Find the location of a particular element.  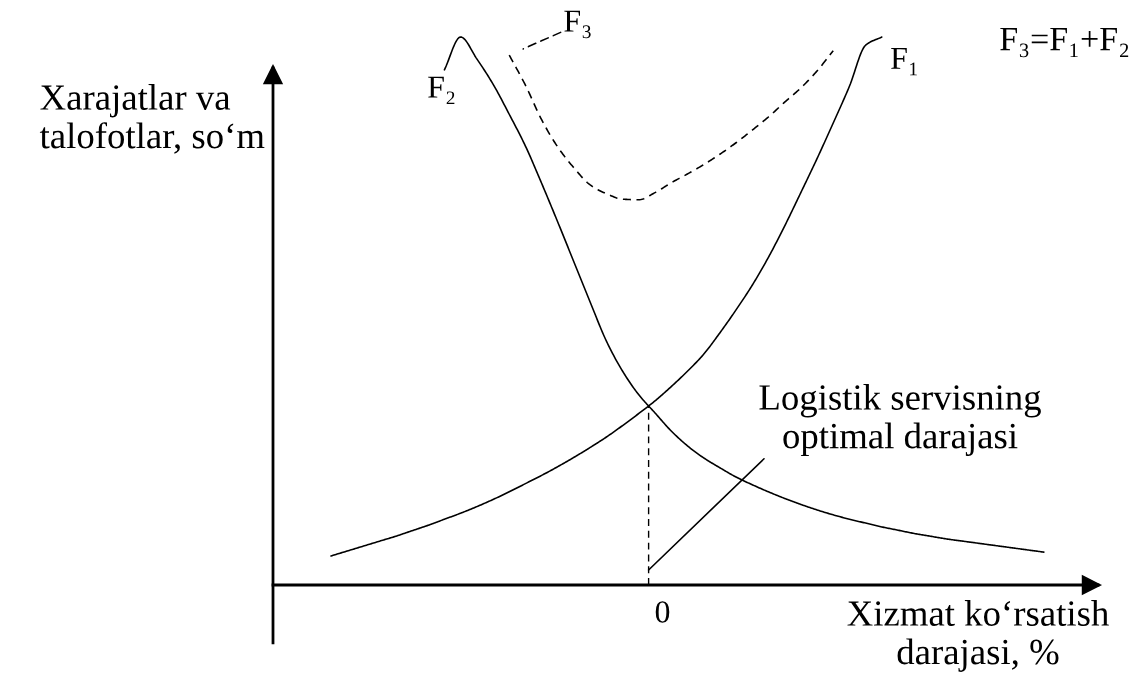

x-axis-title: Xizmat ko‘rsatish darajasi, % is located at coordinates (978, 636).